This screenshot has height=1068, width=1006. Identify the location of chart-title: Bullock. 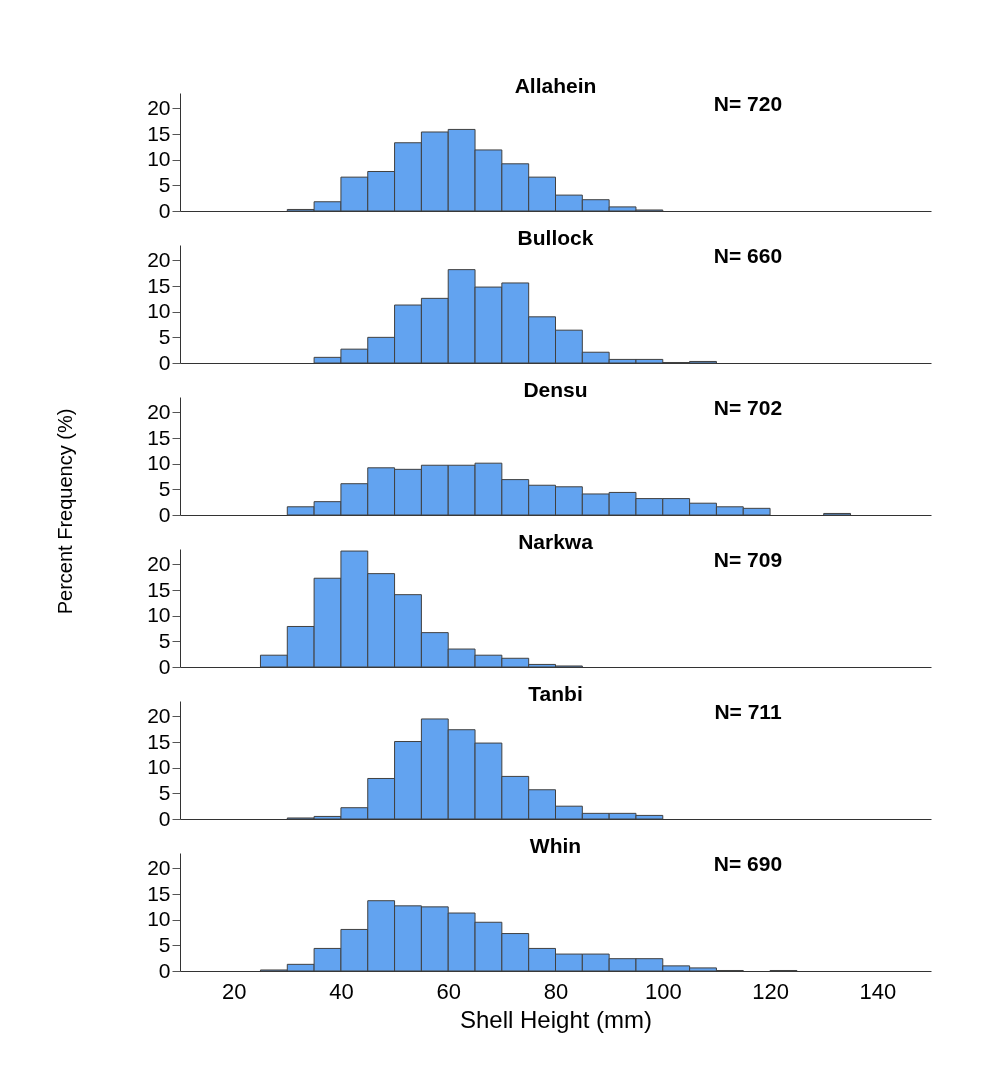
(555, 237).